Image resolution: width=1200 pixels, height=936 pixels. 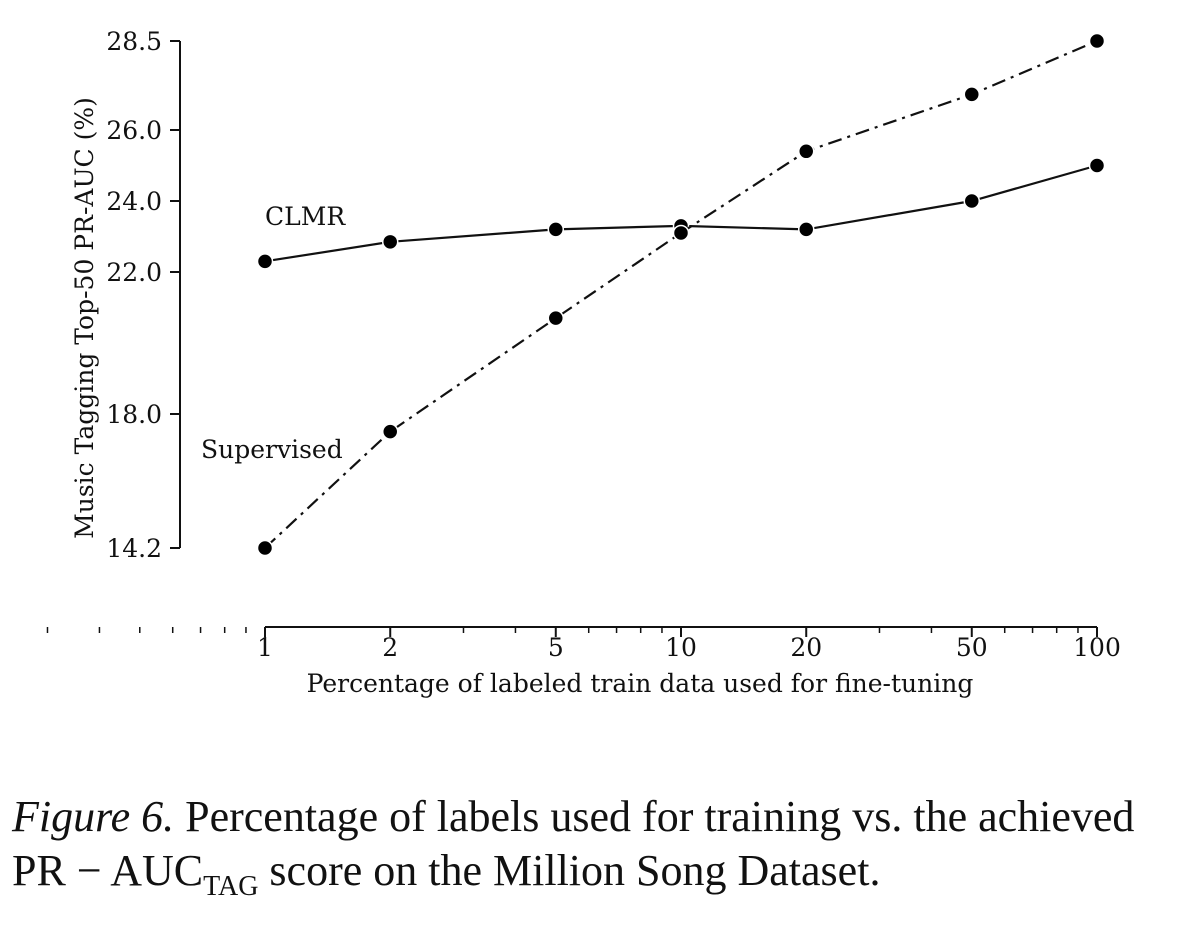 What do you see at coordinates (681, 647) in the screenshot?
I see `x-tick-label: 10` at bounding box center [681, 647].